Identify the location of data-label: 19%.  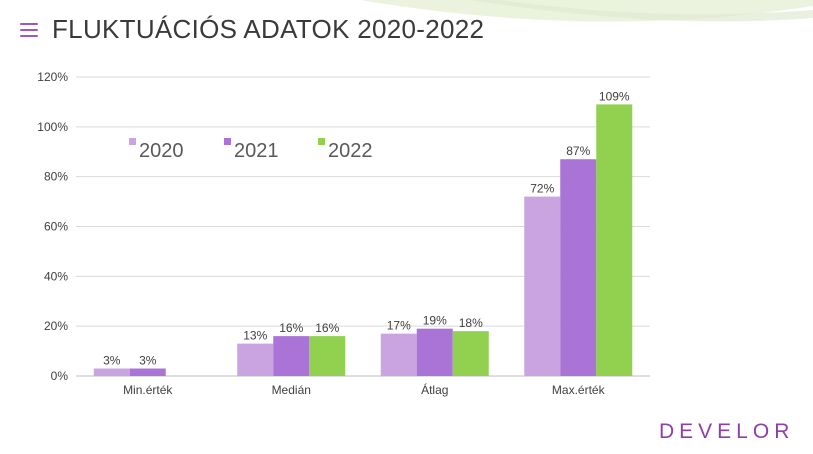
(435, 321).